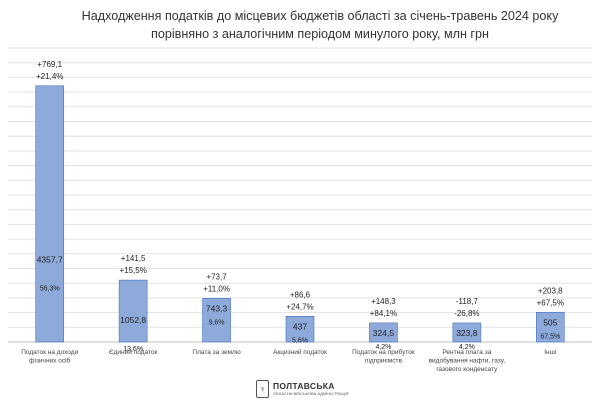  What do you see at coordinates (216, 276) in the screenshot?
I see `change-abs-label: +73,7` at bounding box center [216, 276].